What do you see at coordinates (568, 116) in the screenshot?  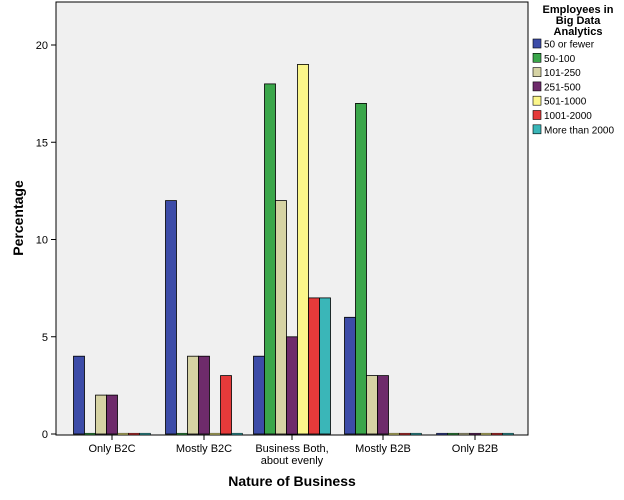 I see `legend-label: 1001-2000` at bounding box center [568, 116].